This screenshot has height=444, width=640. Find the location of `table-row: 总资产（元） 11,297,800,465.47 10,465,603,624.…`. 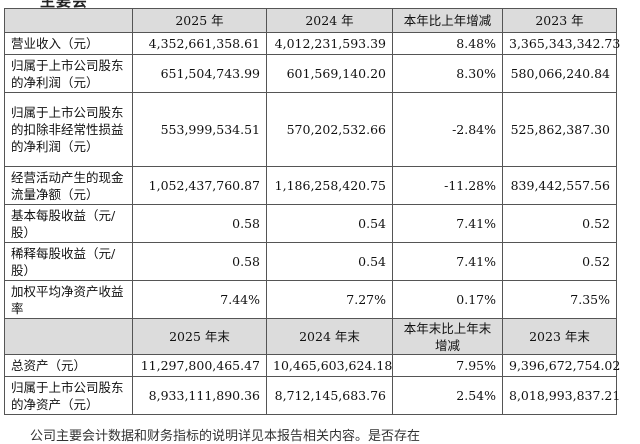

table-row: 总资产（元） 11,297,800,465.47 10,465,603,624.… is located at coordinates (312, 365).